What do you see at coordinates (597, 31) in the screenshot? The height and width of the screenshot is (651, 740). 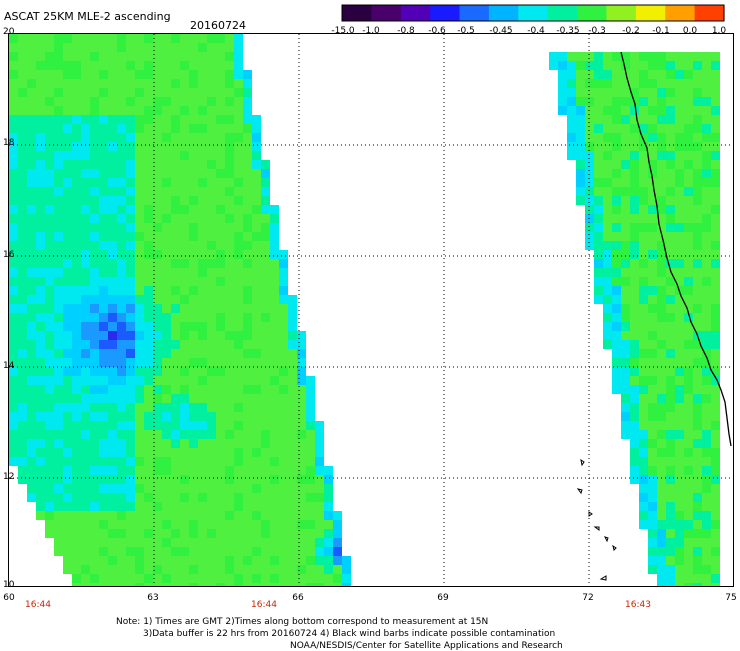 I see `colorbar-label: -0.3` at bounding box center [597, 31].